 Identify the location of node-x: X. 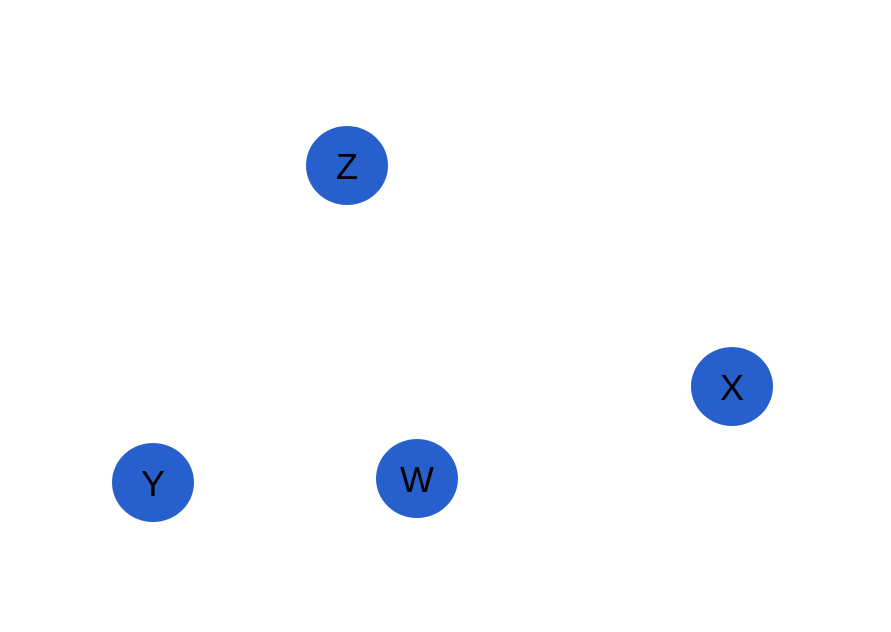
(732, 386).